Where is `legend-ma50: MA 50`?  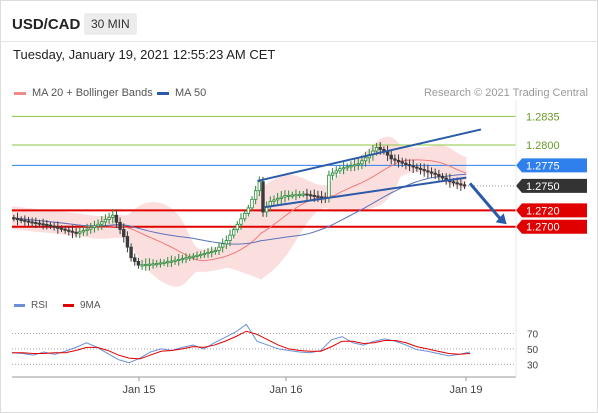
legend-ma50: MA 50 is located at coordinates (181, 93).